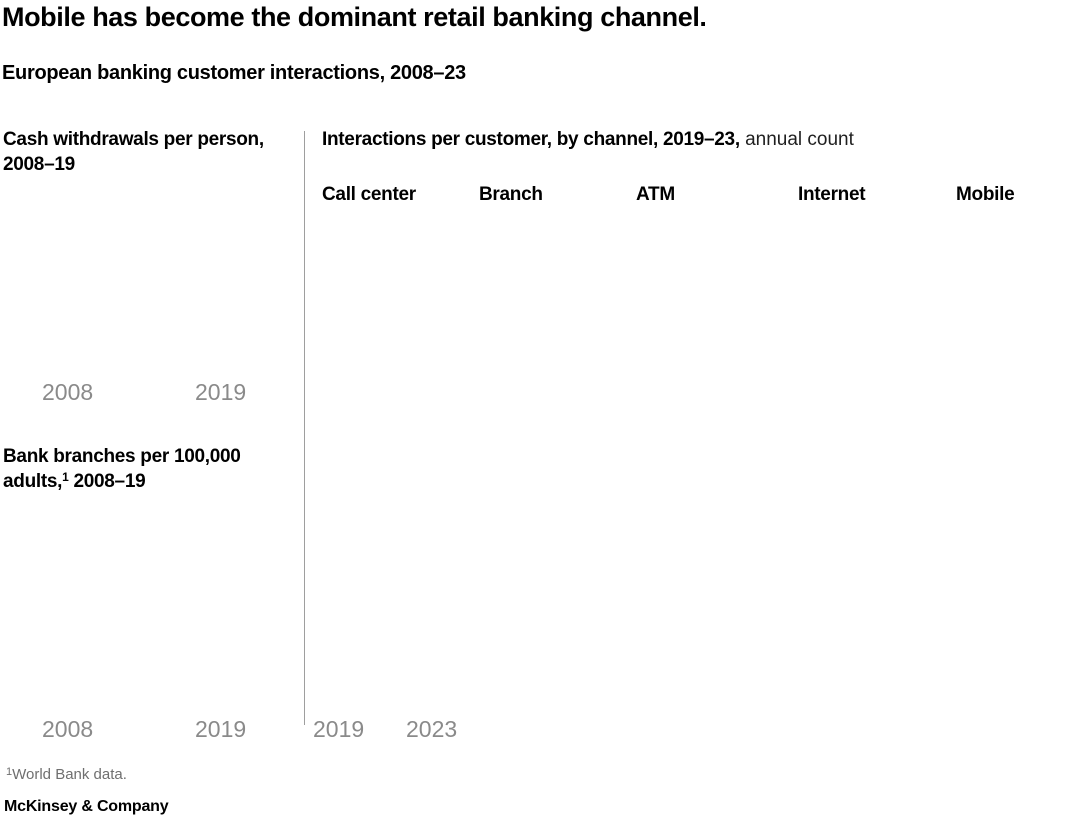 This screenshot has width=1080, height=829. I want to click on footnote: 1World Bank data., so click(66, 774).